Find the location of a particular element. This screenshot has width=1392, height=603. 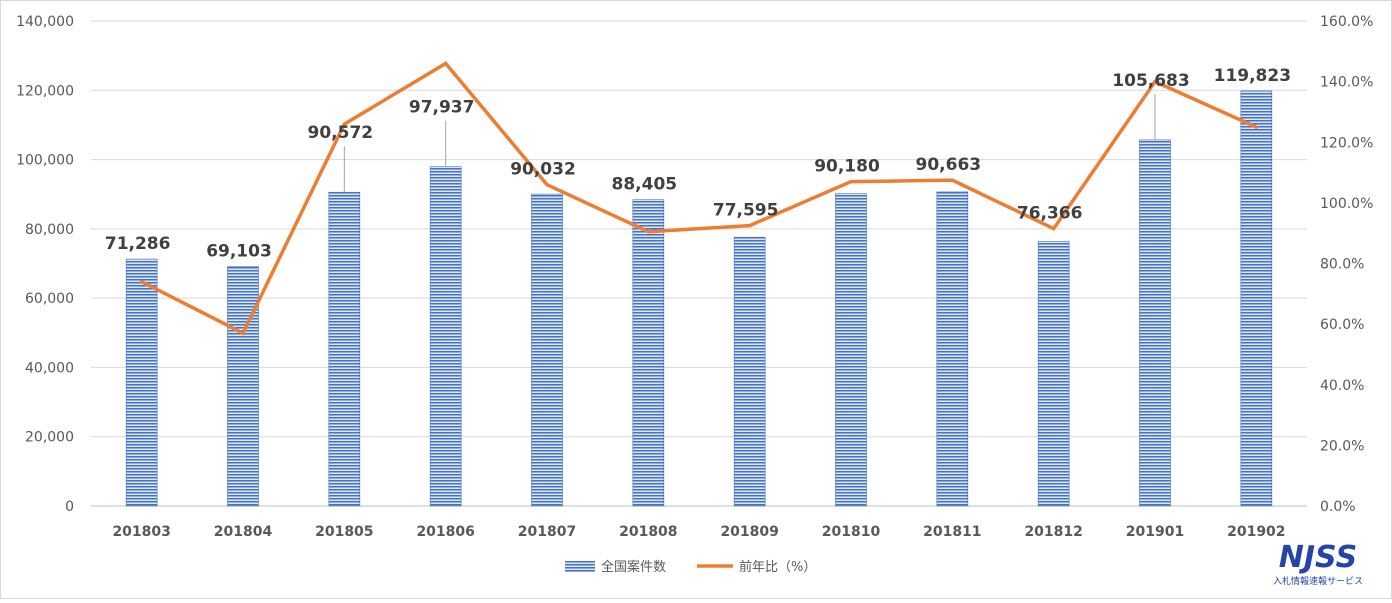

data-label: 105,683 is located at coordinates (1150, 81).